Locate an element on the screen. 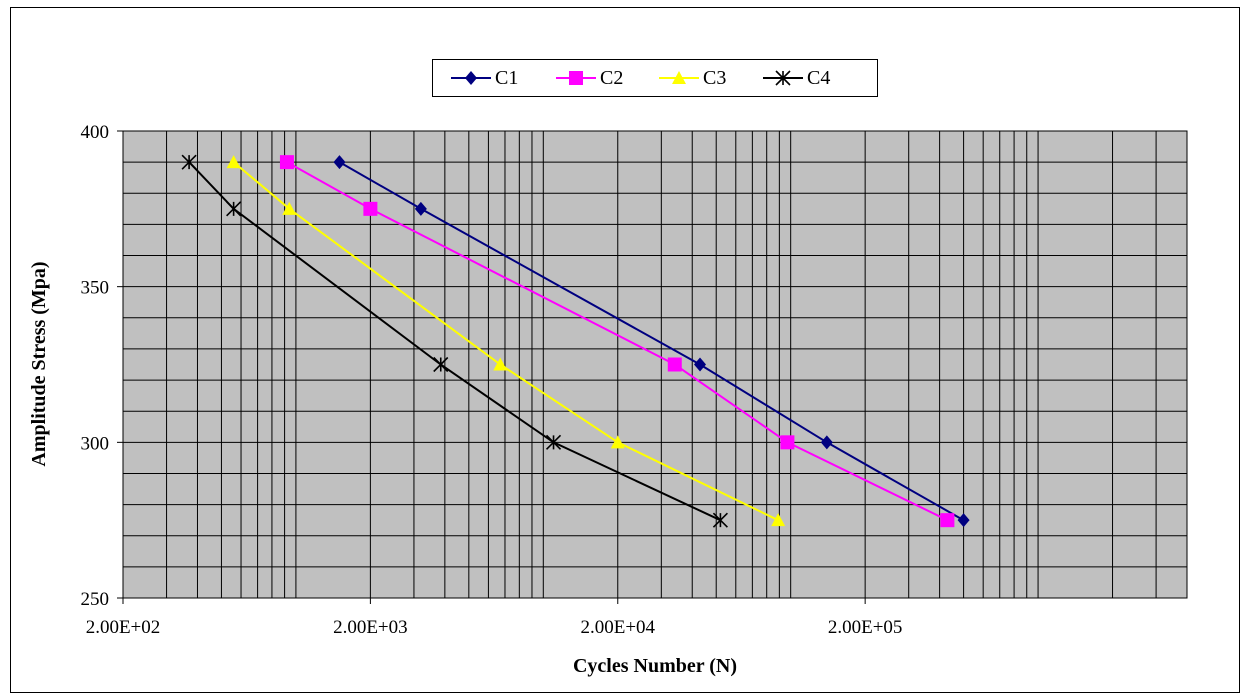 This screenshot has height=700, width=1251. legend-item-c2: C2 is located at coordinates (604, 78).